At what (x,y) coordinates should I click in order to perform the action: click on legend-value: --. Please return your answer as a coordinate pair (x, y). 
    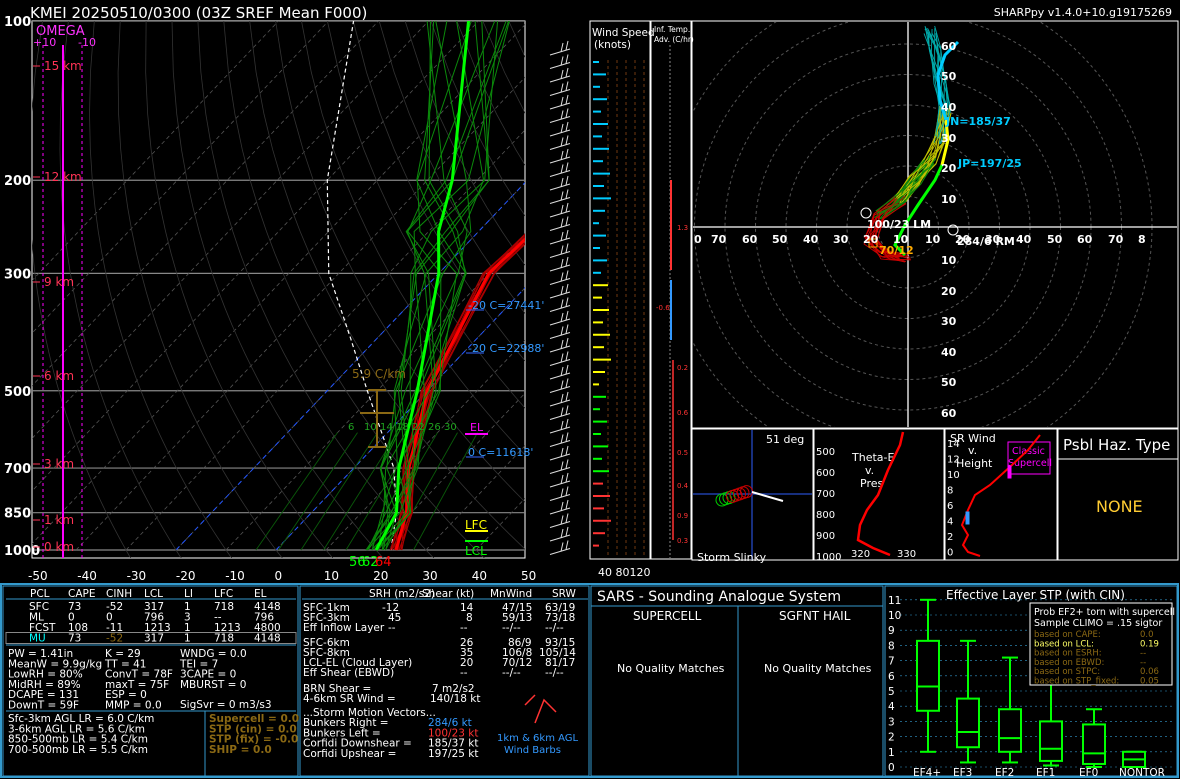
    Looking at the image, I should click on (1143, 663).